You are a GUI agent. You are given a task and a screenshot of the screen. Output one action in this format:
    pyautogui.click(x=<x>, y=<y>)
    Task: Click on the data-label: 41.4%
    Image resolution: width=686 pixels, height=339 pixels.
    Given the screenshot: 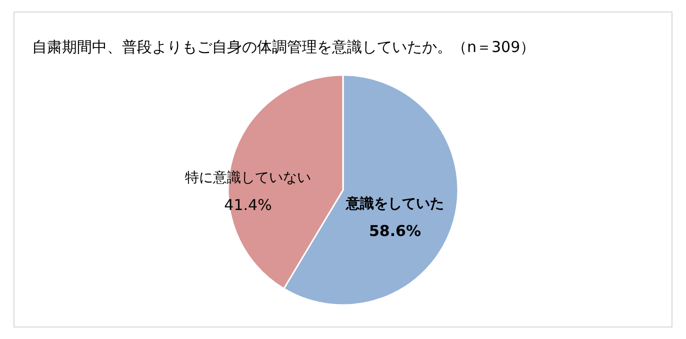 What is the action you would take?
    pyautogui.click(x=248, y=205)
    